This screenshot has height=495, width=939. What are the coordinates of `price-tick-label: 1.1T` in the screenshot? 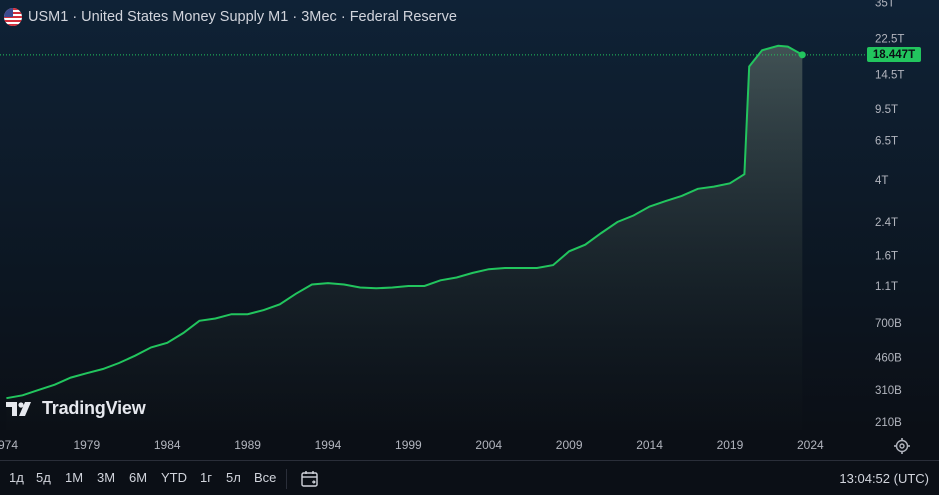 It's located at (886, 287).